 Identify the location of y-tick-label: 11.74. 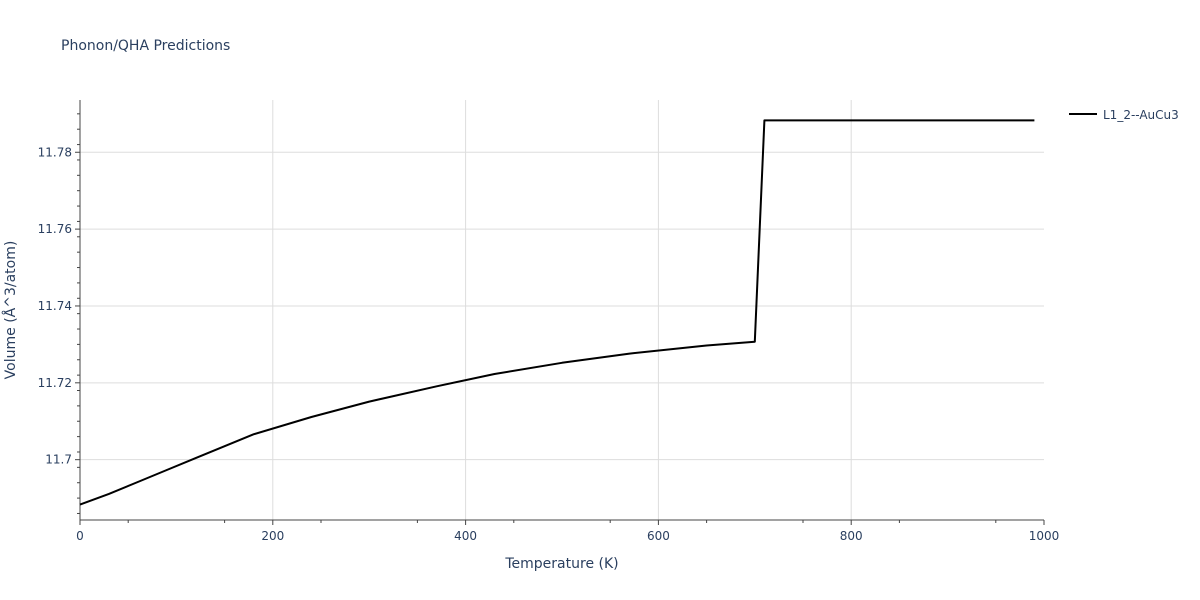
(55, 306).